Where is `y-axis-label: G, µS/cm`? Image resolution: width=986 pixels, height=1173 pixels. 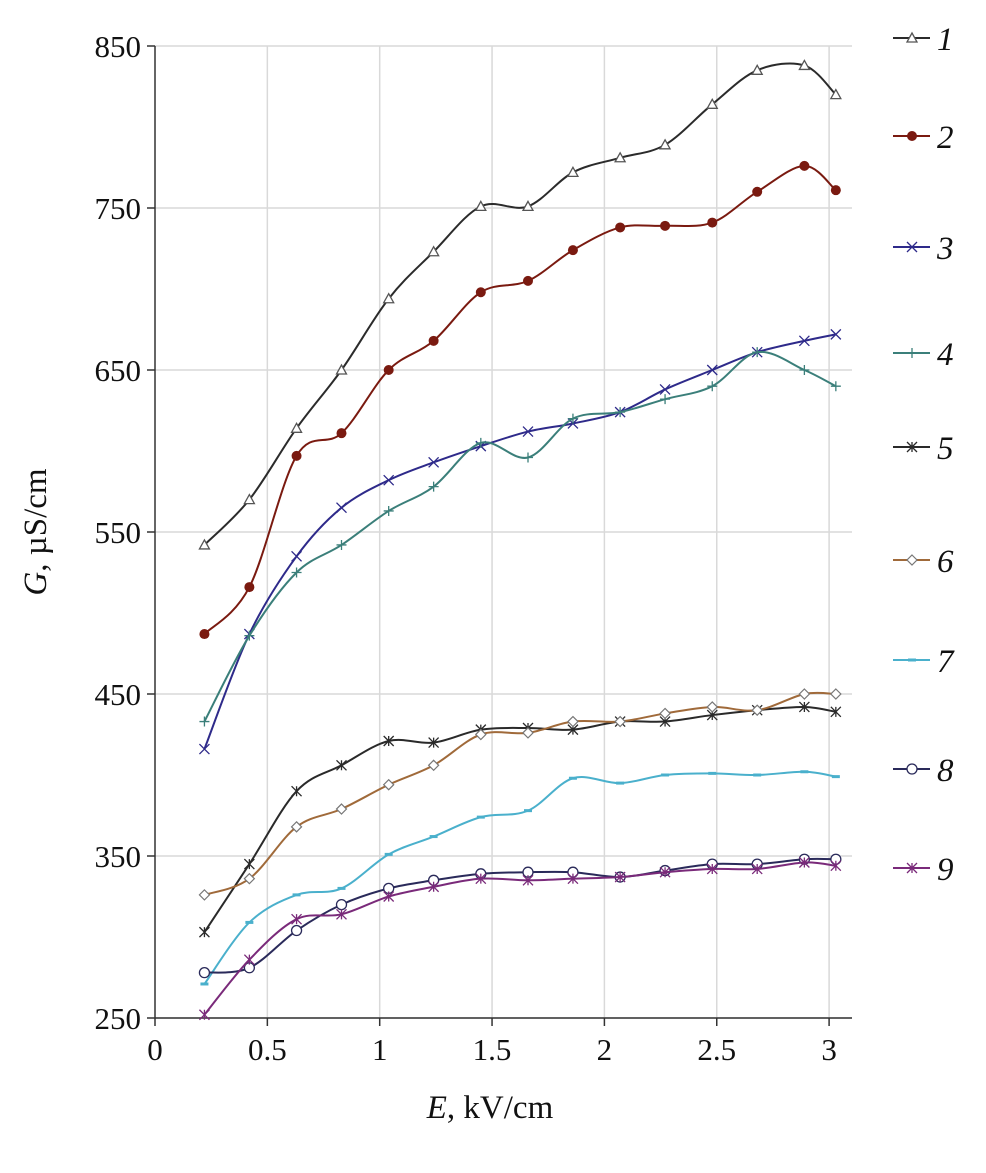 y-axis-label: G, µS/cm is located at coordinates (36, 532).